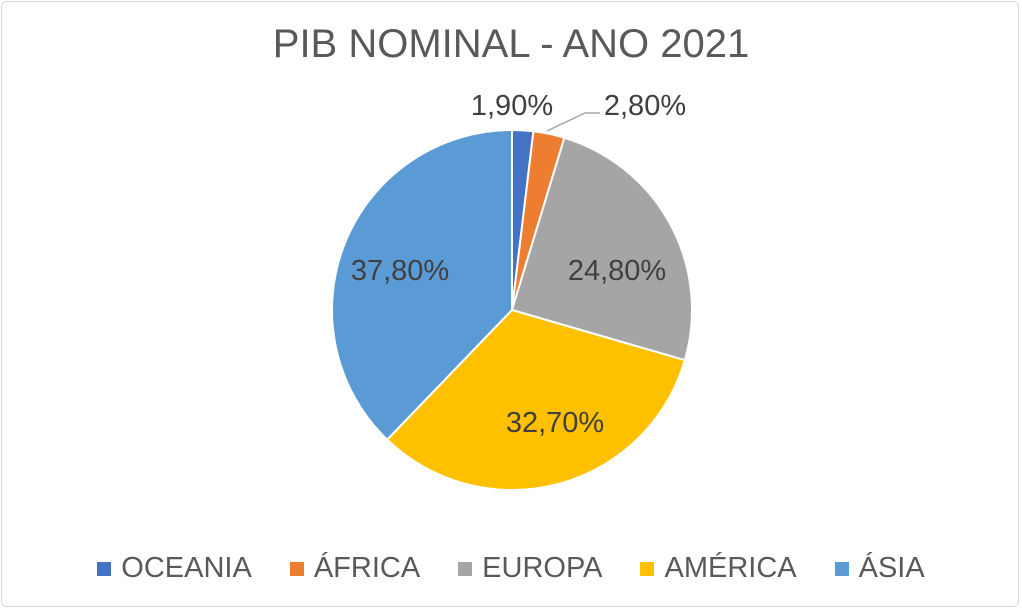  Describe the element at coordinates (730, 568) in the screenshot. I see `legend-label: AMÉRICA` at that location.